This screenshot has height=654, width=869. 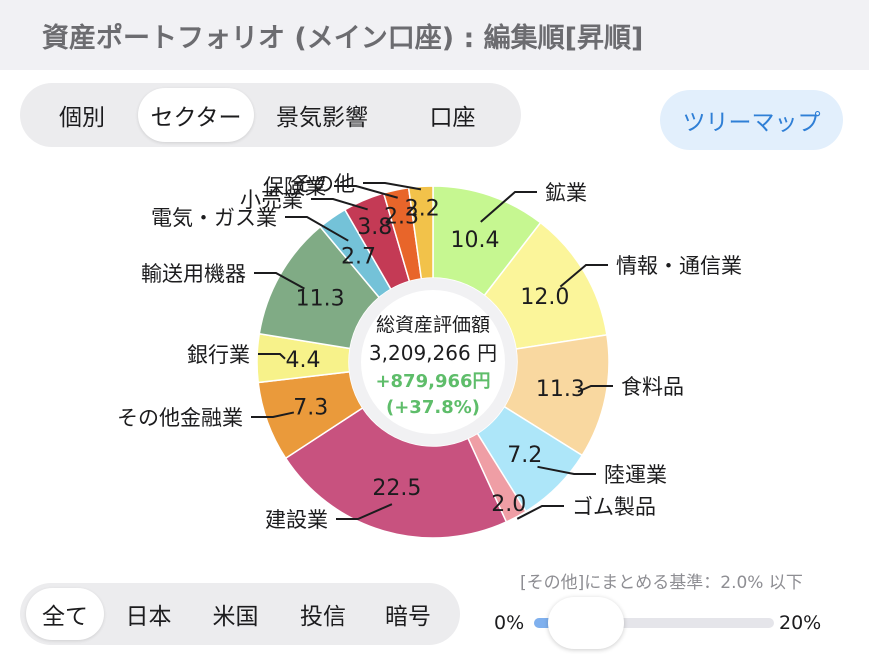 What do you see at coordinates (652, 387) in the screenshot?
I see `slice-category-label: 食料品` at bounding box center [652, 387].